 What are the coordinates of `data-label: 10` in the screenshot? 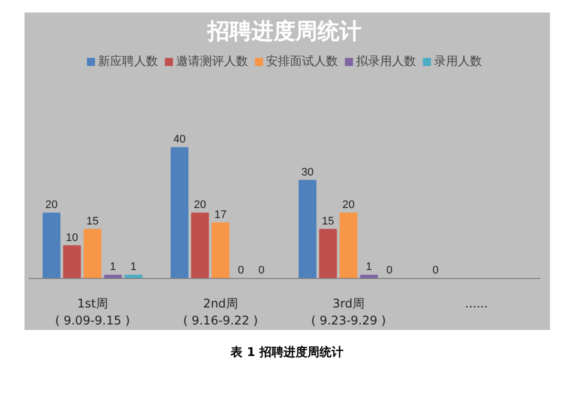 It's located at (72, 238).